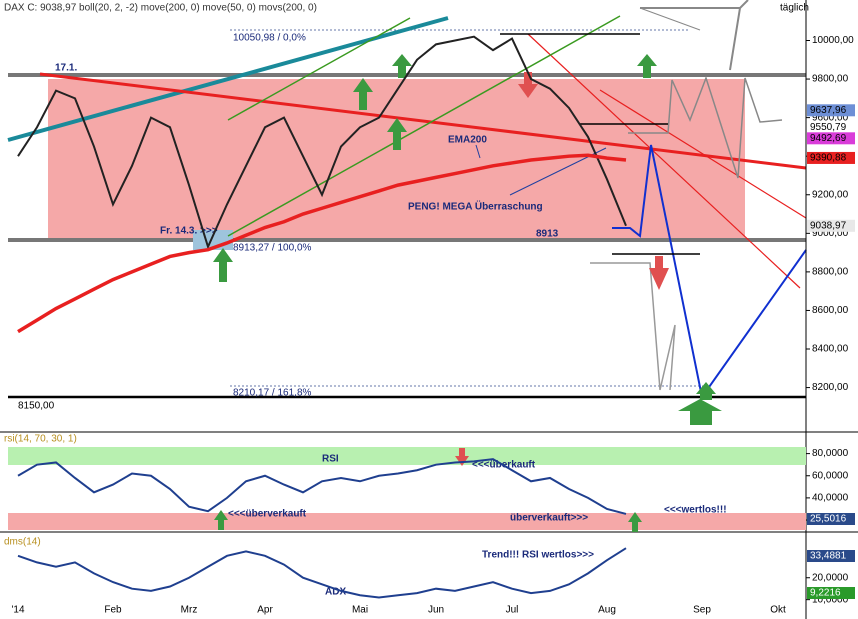 This screenshot has width=858, height=619. Describe the element at coordinates (547, 234) in the screenshot. I see `annotation: 8913` at that location.